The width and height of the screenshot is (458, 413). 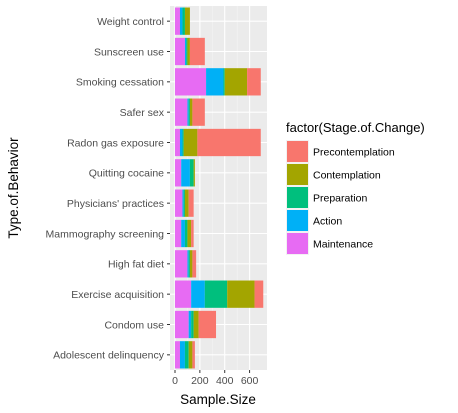 I want to click on bar-mammography-screening-contemplation, so click(x=189, y=233).